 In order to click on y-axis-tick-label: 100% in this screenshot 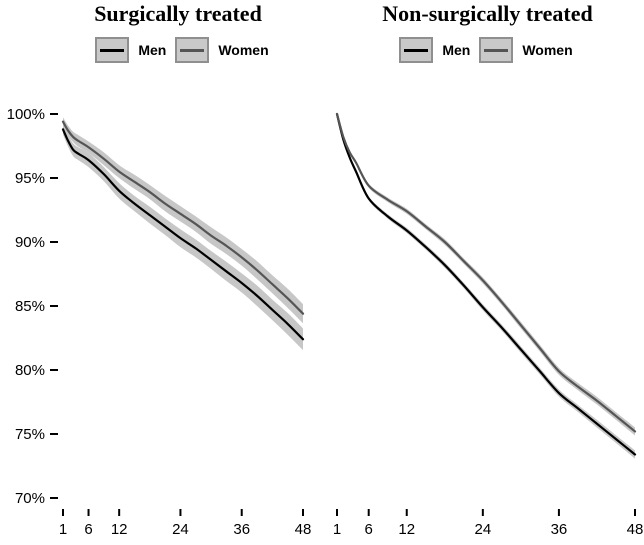, I will do `click(26, 114)`.